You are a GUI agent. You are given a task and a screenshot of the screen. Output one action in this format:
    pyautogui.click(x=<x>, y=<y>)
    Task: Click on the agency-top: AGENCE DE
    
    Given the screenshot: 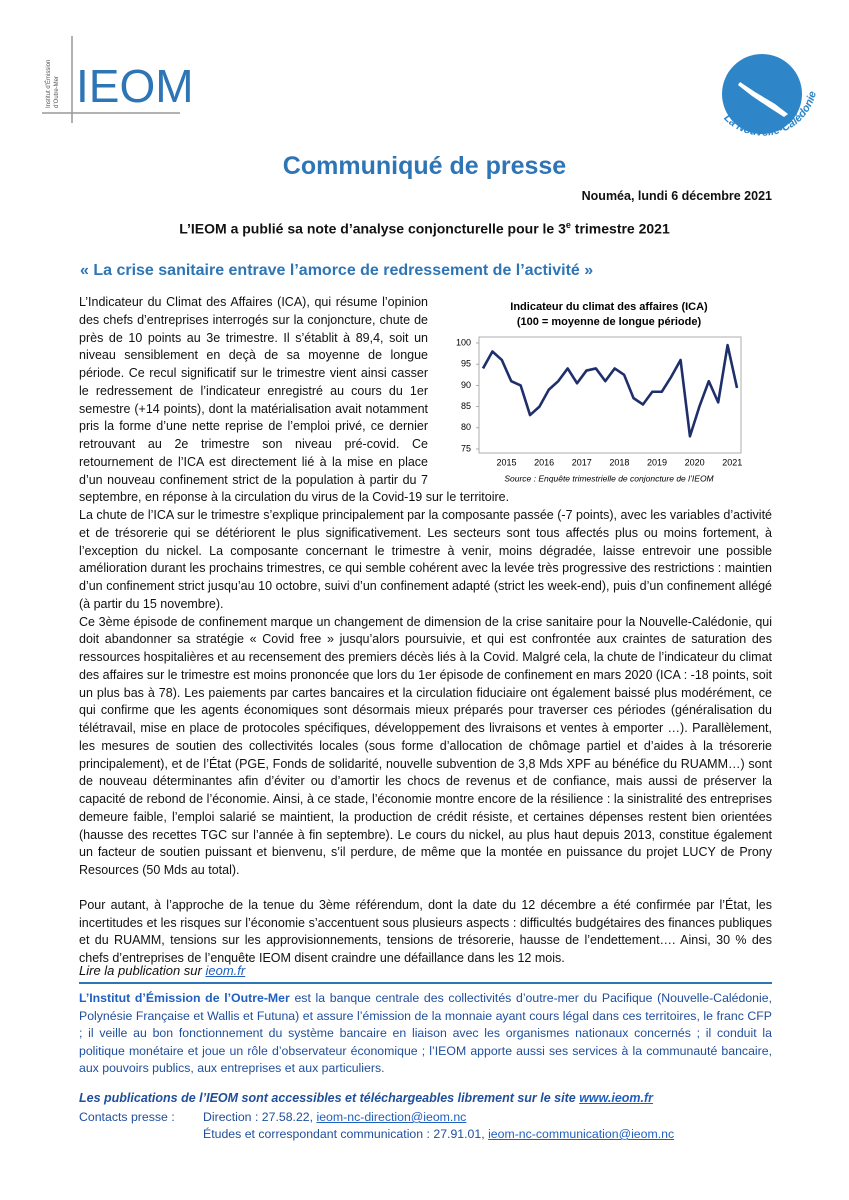 What is the action you would take?
    pyautogui.click(x=763, y=47)
    